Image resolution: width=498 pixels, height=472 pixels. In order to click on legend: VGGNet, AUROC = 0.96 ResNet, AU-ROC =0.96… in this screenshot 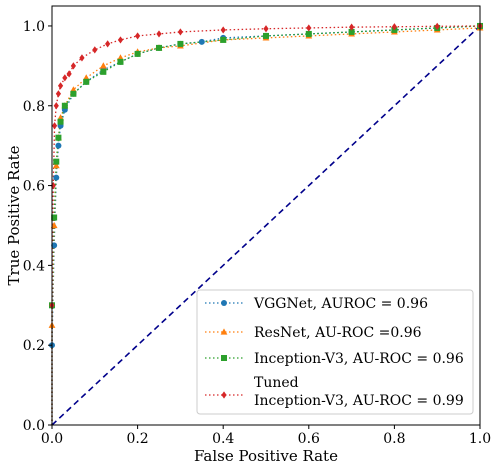, I will do `click(335, 352)`.